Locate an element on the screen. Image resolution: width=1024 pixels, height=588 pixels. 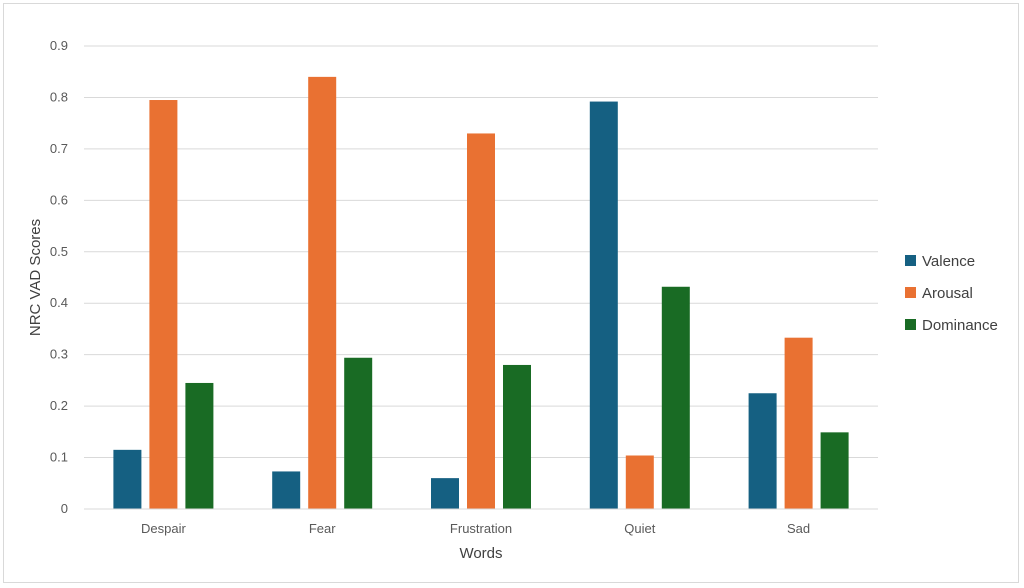
y-tick-label: 0.4 is located at coordinates (59, 302).